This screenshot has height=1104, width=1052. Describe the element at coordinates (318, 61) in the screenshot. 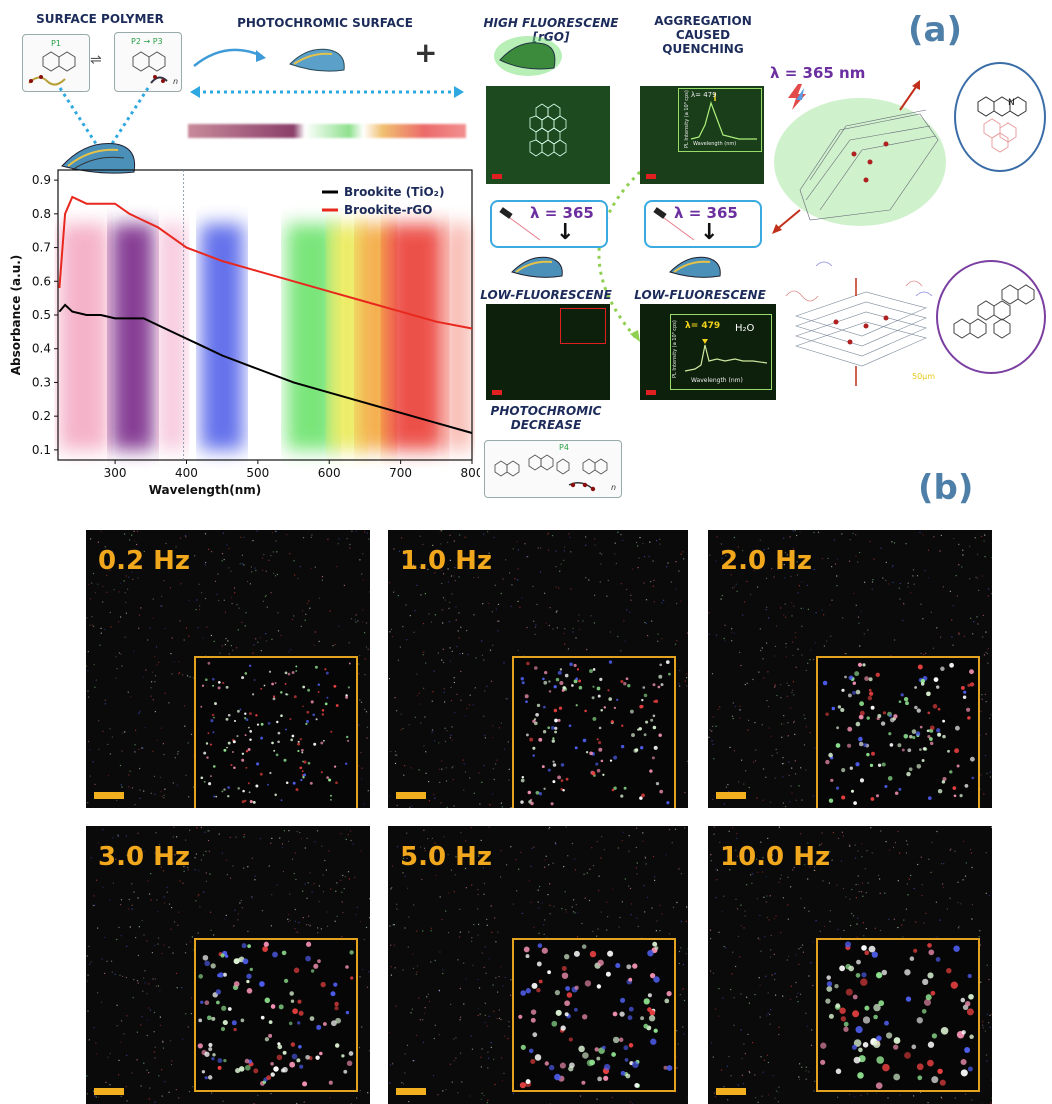

I see `photochromic-sheet-icon` at that location.